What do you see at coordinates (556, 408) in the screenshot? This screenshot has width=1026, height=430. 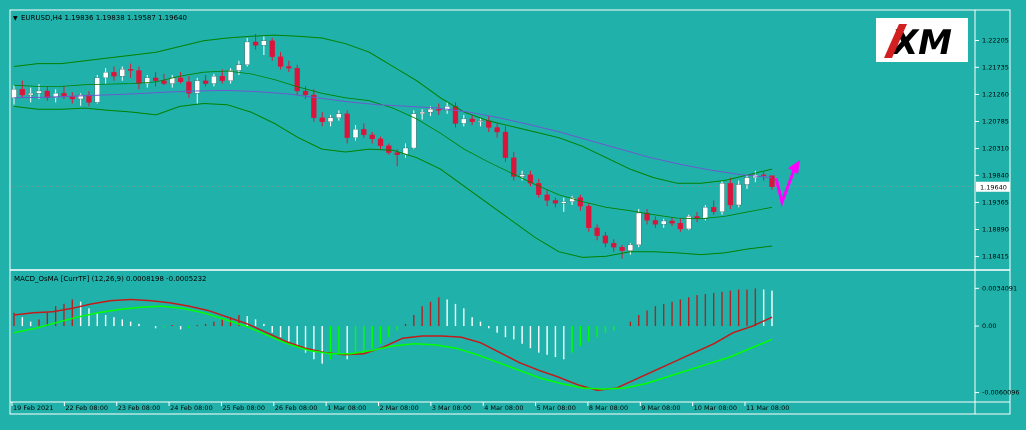 I see `time-tick-label: 5 Mar 08:00` at bounding box center [556, 408].